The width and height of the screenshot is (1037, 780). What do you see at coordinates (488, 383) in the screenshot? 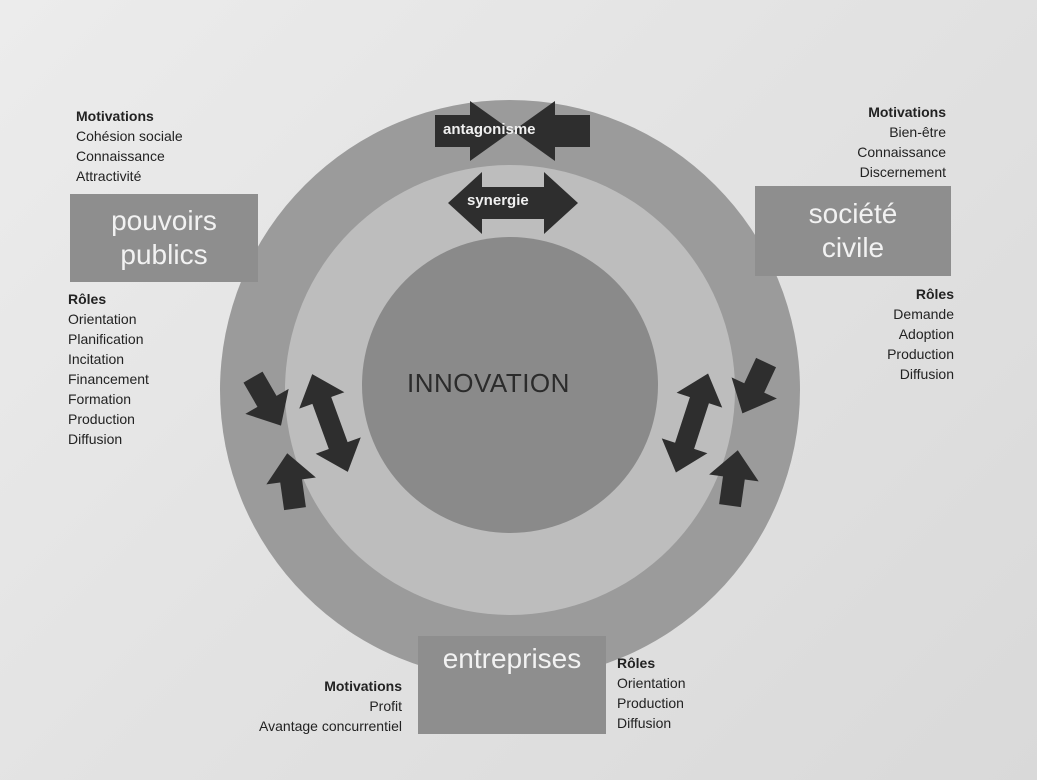
I see `innovation-label: INNOVATION` at bounding box center [488, 383].